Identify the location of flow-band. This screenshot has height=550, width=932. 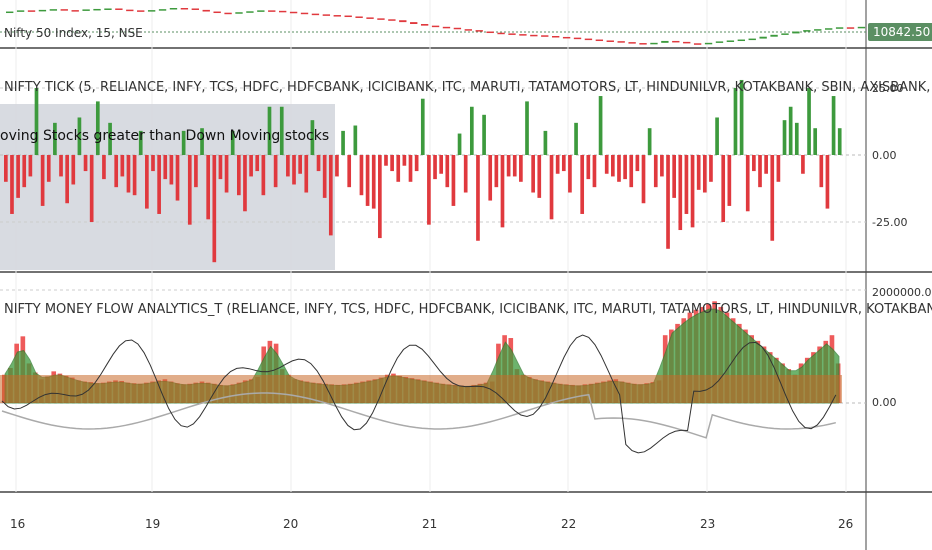
(421, 389).